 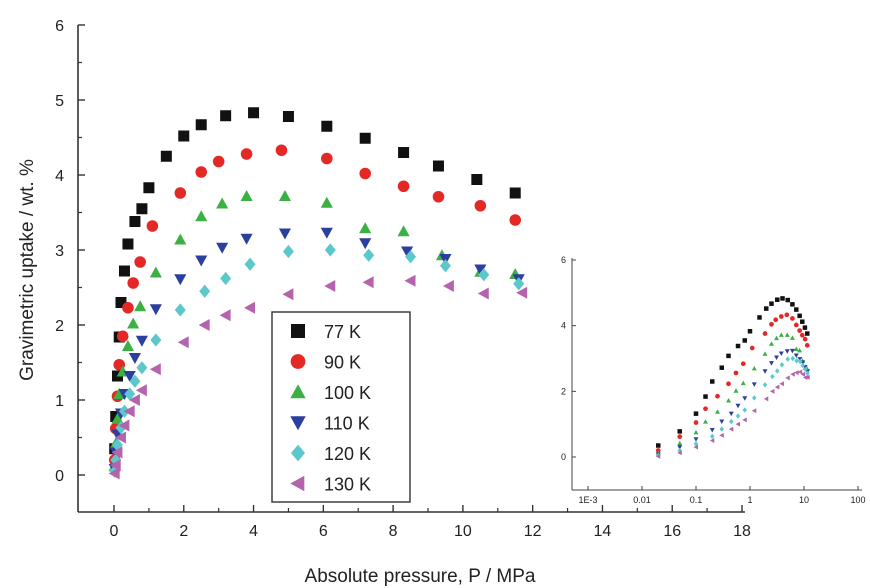 I want to click on x-tick-label: 8, so click(x=393, y=531).